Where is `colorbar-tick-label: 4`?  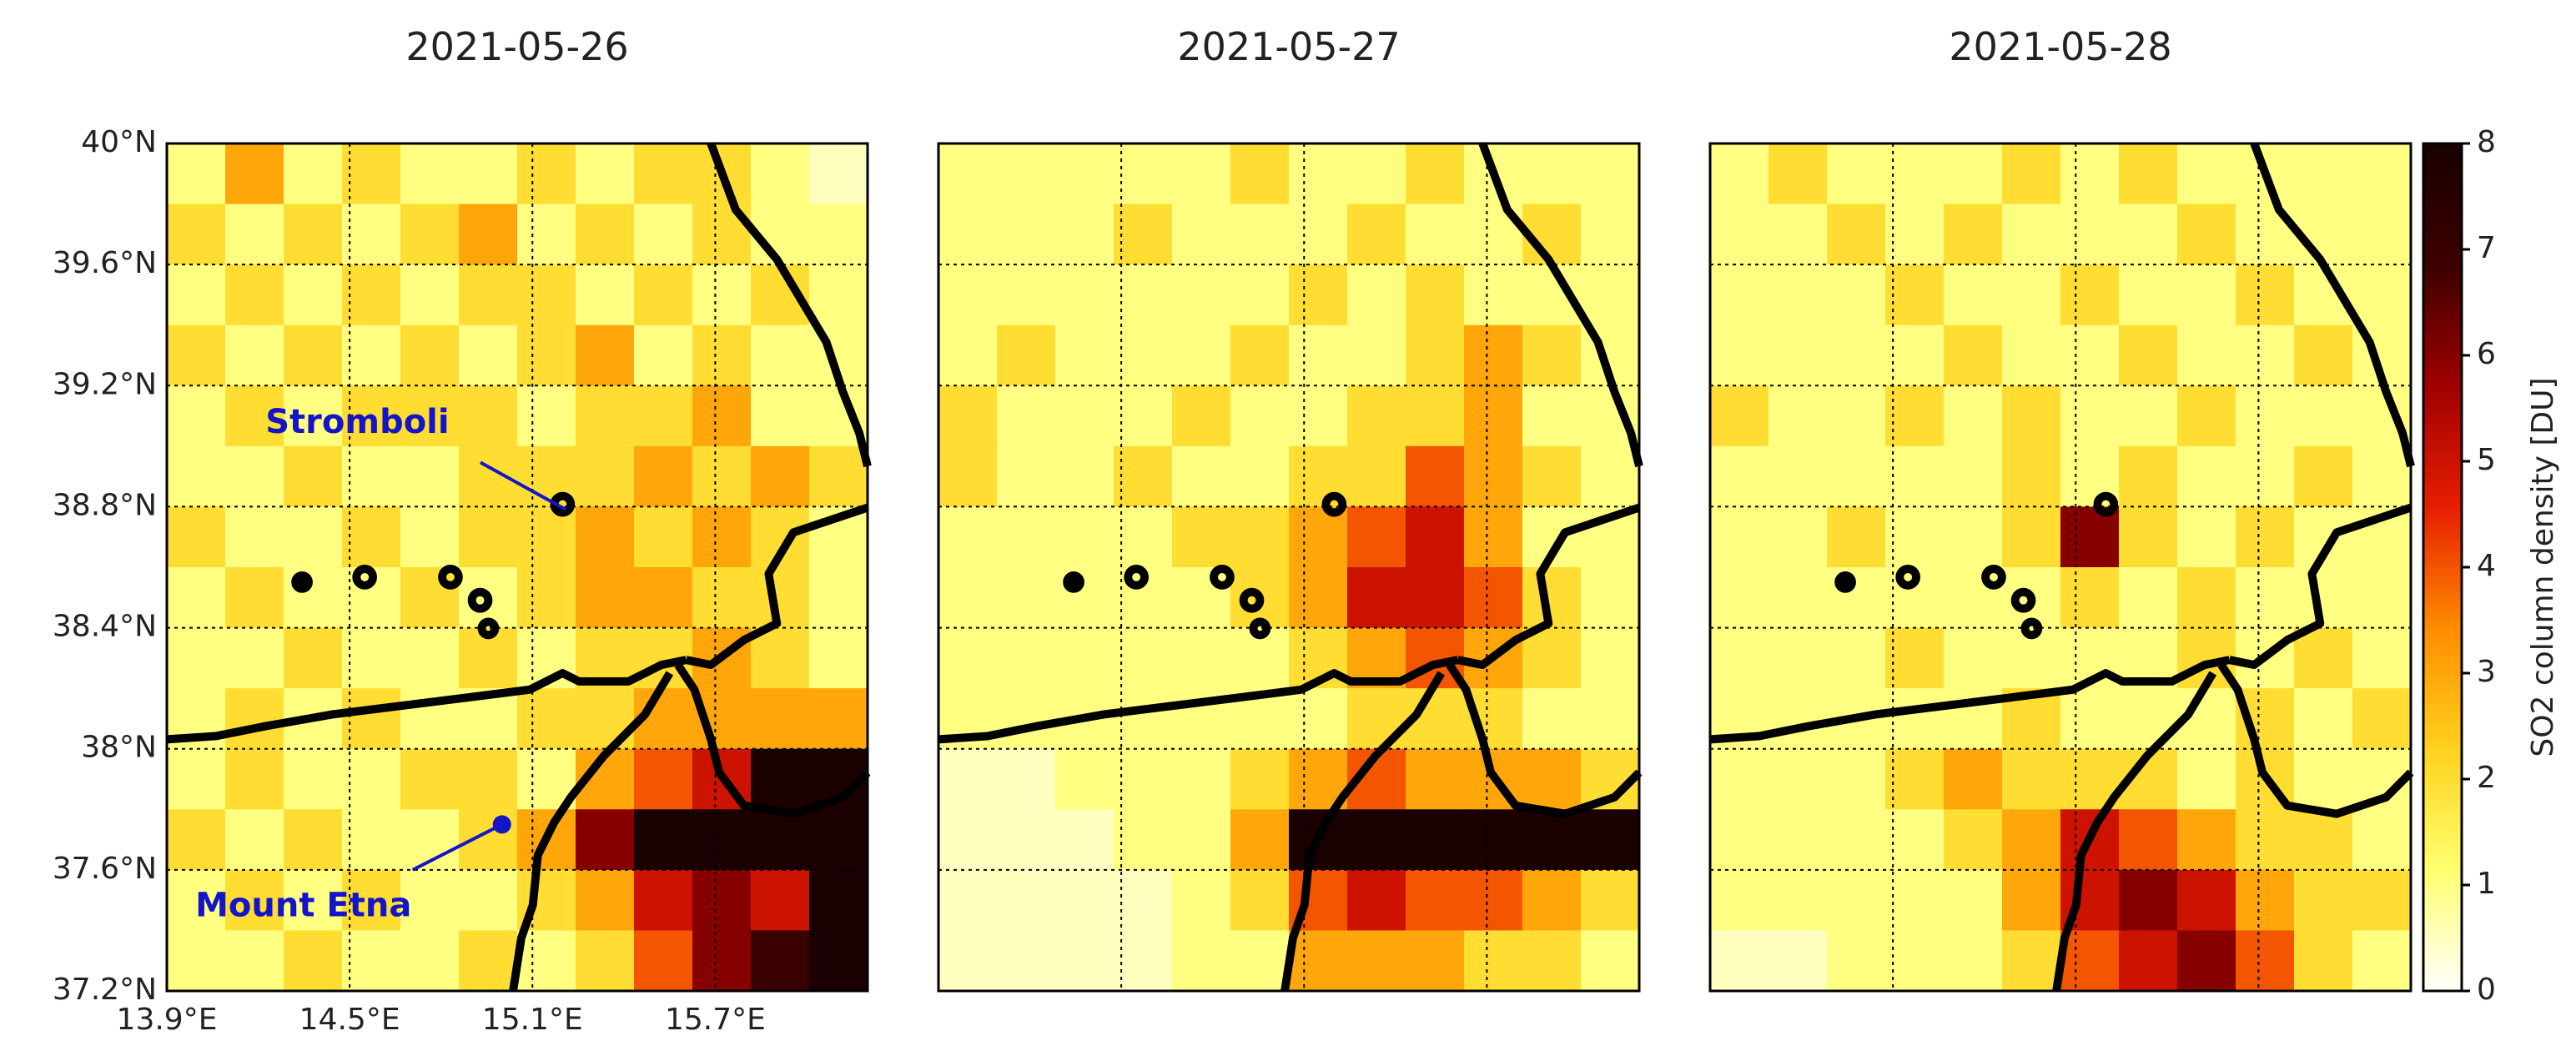 colorbar-tick-label: 4 is located at coordinates (2486, 566).